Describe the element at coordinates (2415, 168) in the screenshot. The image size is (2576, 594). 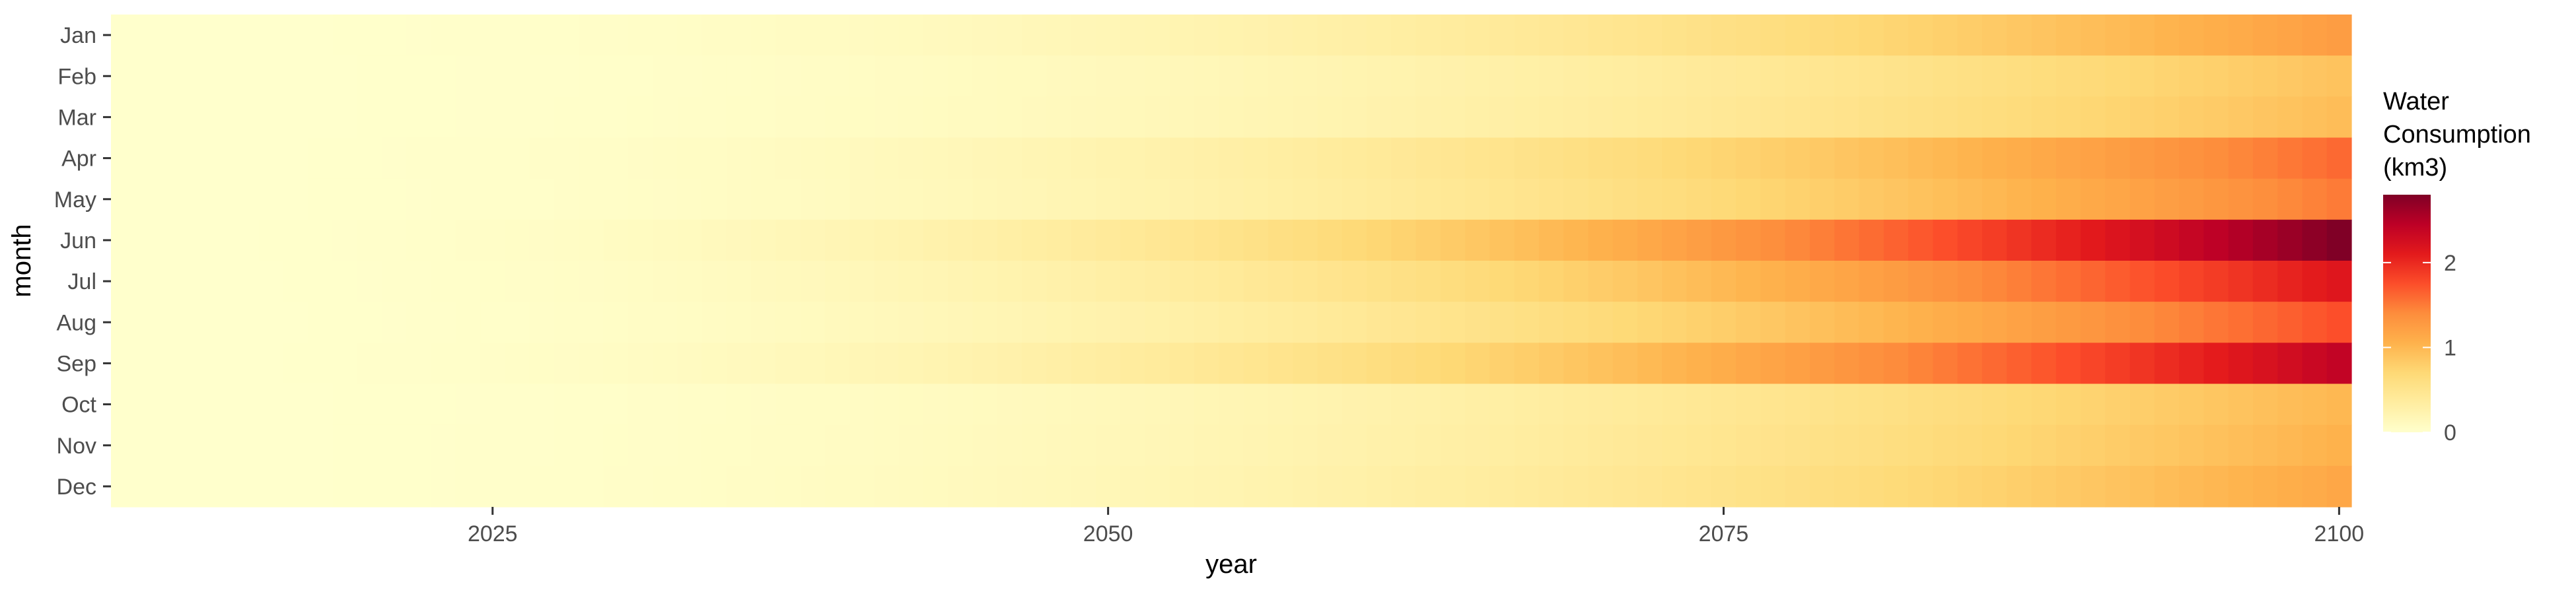
I see `legend-title-line-3: (km3)` at that location.